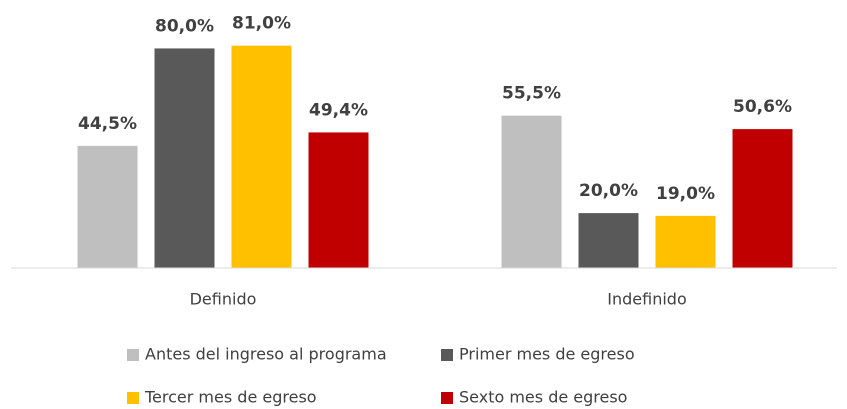  What do you see at coordinates (608, 191) in the screenshot?
I see `data-label: 20,0%` at bounding box center [608, 191].